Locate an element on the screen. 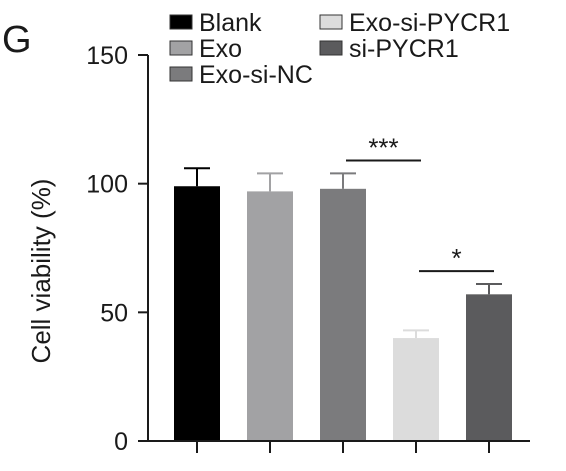  legend-swatch-exo-si-pycr1 is located at coordinates (331, 22).